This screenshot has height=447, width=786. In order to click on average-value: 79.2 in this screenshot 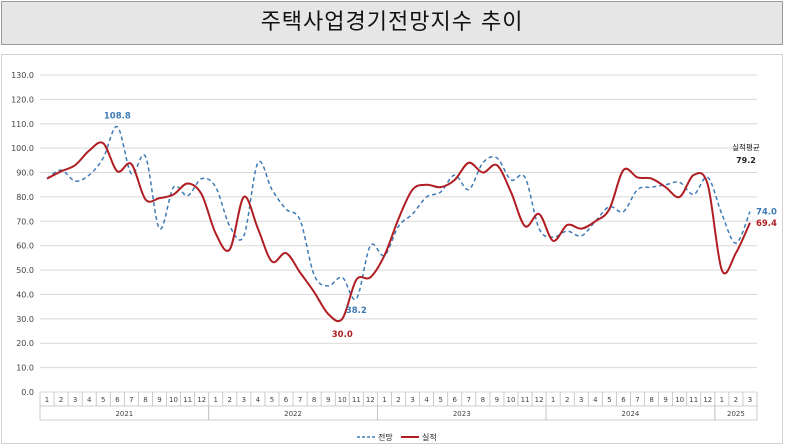, I will do `click(746, 160)`.